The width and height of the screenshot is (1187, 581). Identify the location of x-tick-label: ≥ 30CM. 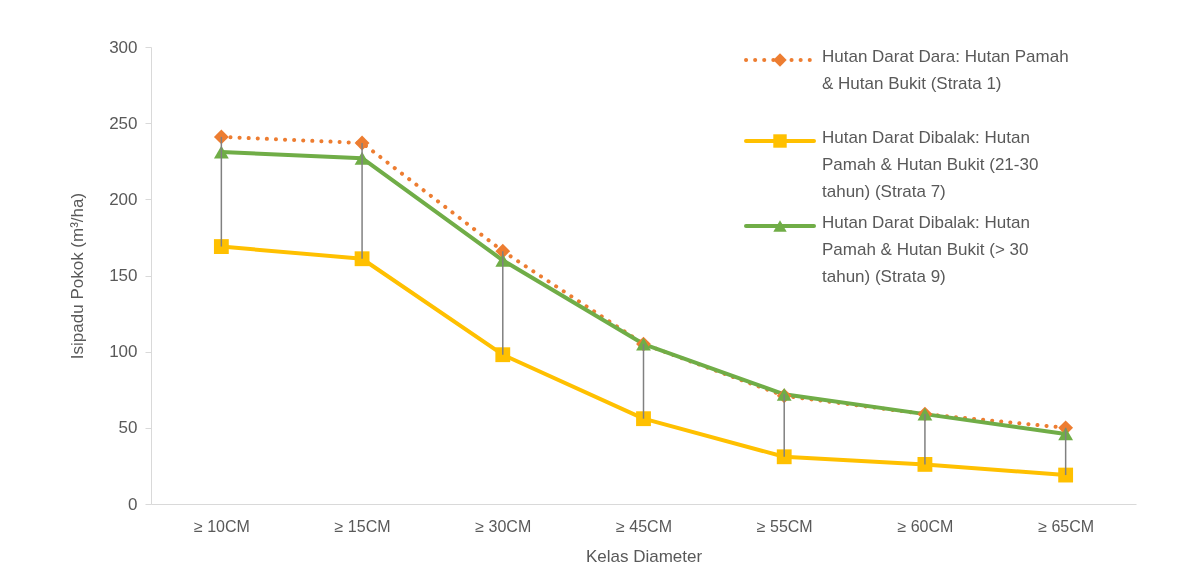
(503, 526).